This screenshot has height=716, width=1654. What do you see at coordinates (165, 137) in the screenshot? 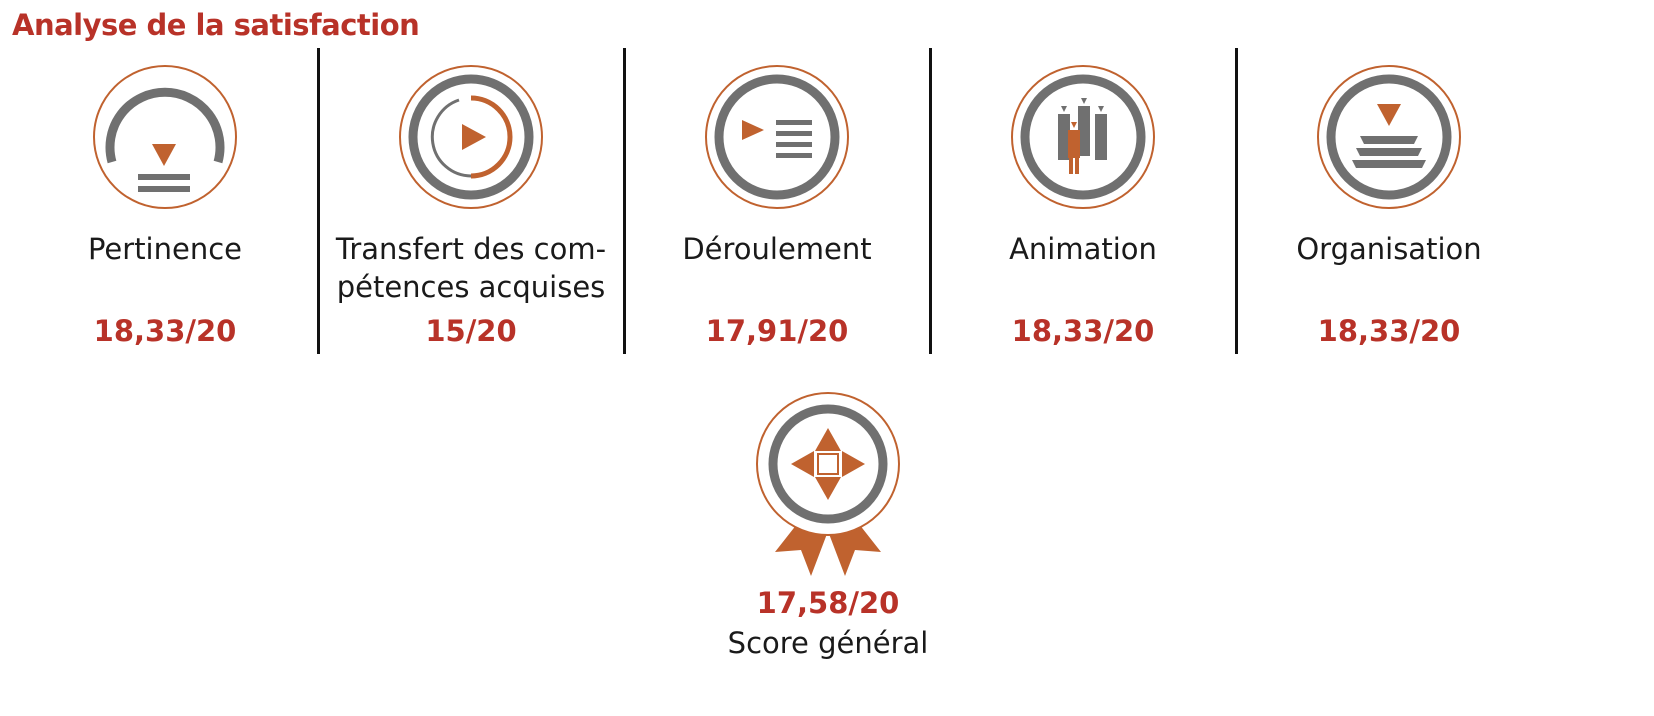
I see `gauge-icon` at bounding box center [165, 137].